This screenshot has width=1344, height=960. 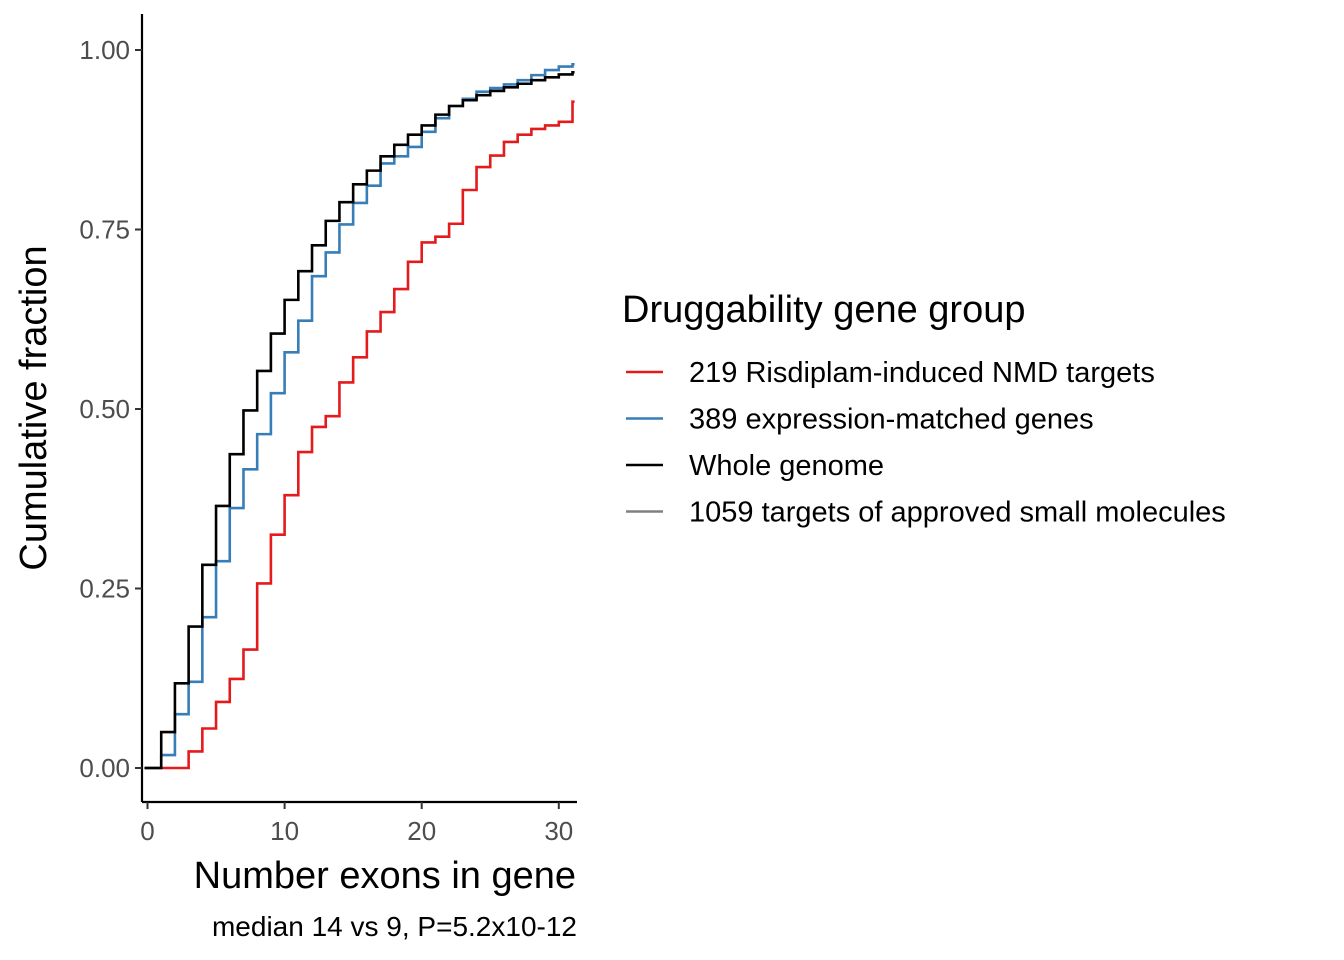 I want to click on y-tick-label: 0.50, so click(x=104, y=409).